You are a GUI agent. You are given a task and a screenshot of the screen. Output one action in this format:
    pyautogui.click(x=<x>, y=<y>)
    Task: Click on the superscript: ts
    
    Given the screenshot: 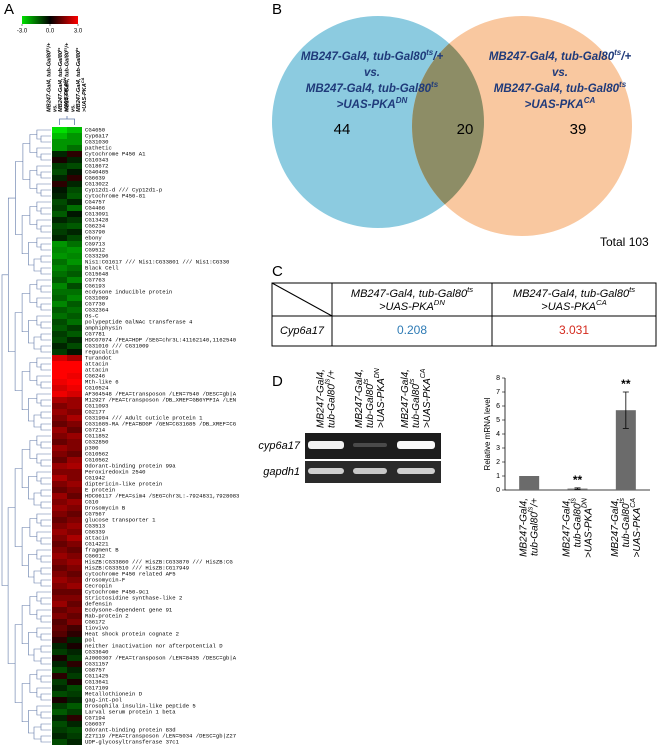 What is the action you would take?
    pyautogui.click(x=622, y=501)
    